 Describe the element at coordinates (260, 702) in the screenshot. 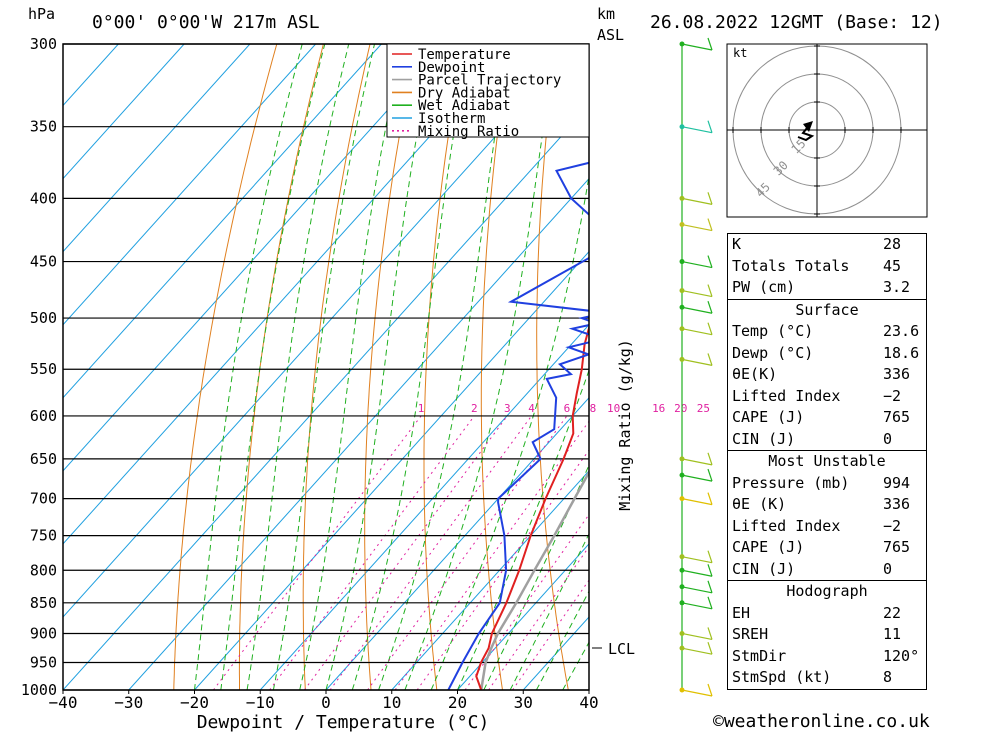

I see `x-tick-label: −10` at that location.